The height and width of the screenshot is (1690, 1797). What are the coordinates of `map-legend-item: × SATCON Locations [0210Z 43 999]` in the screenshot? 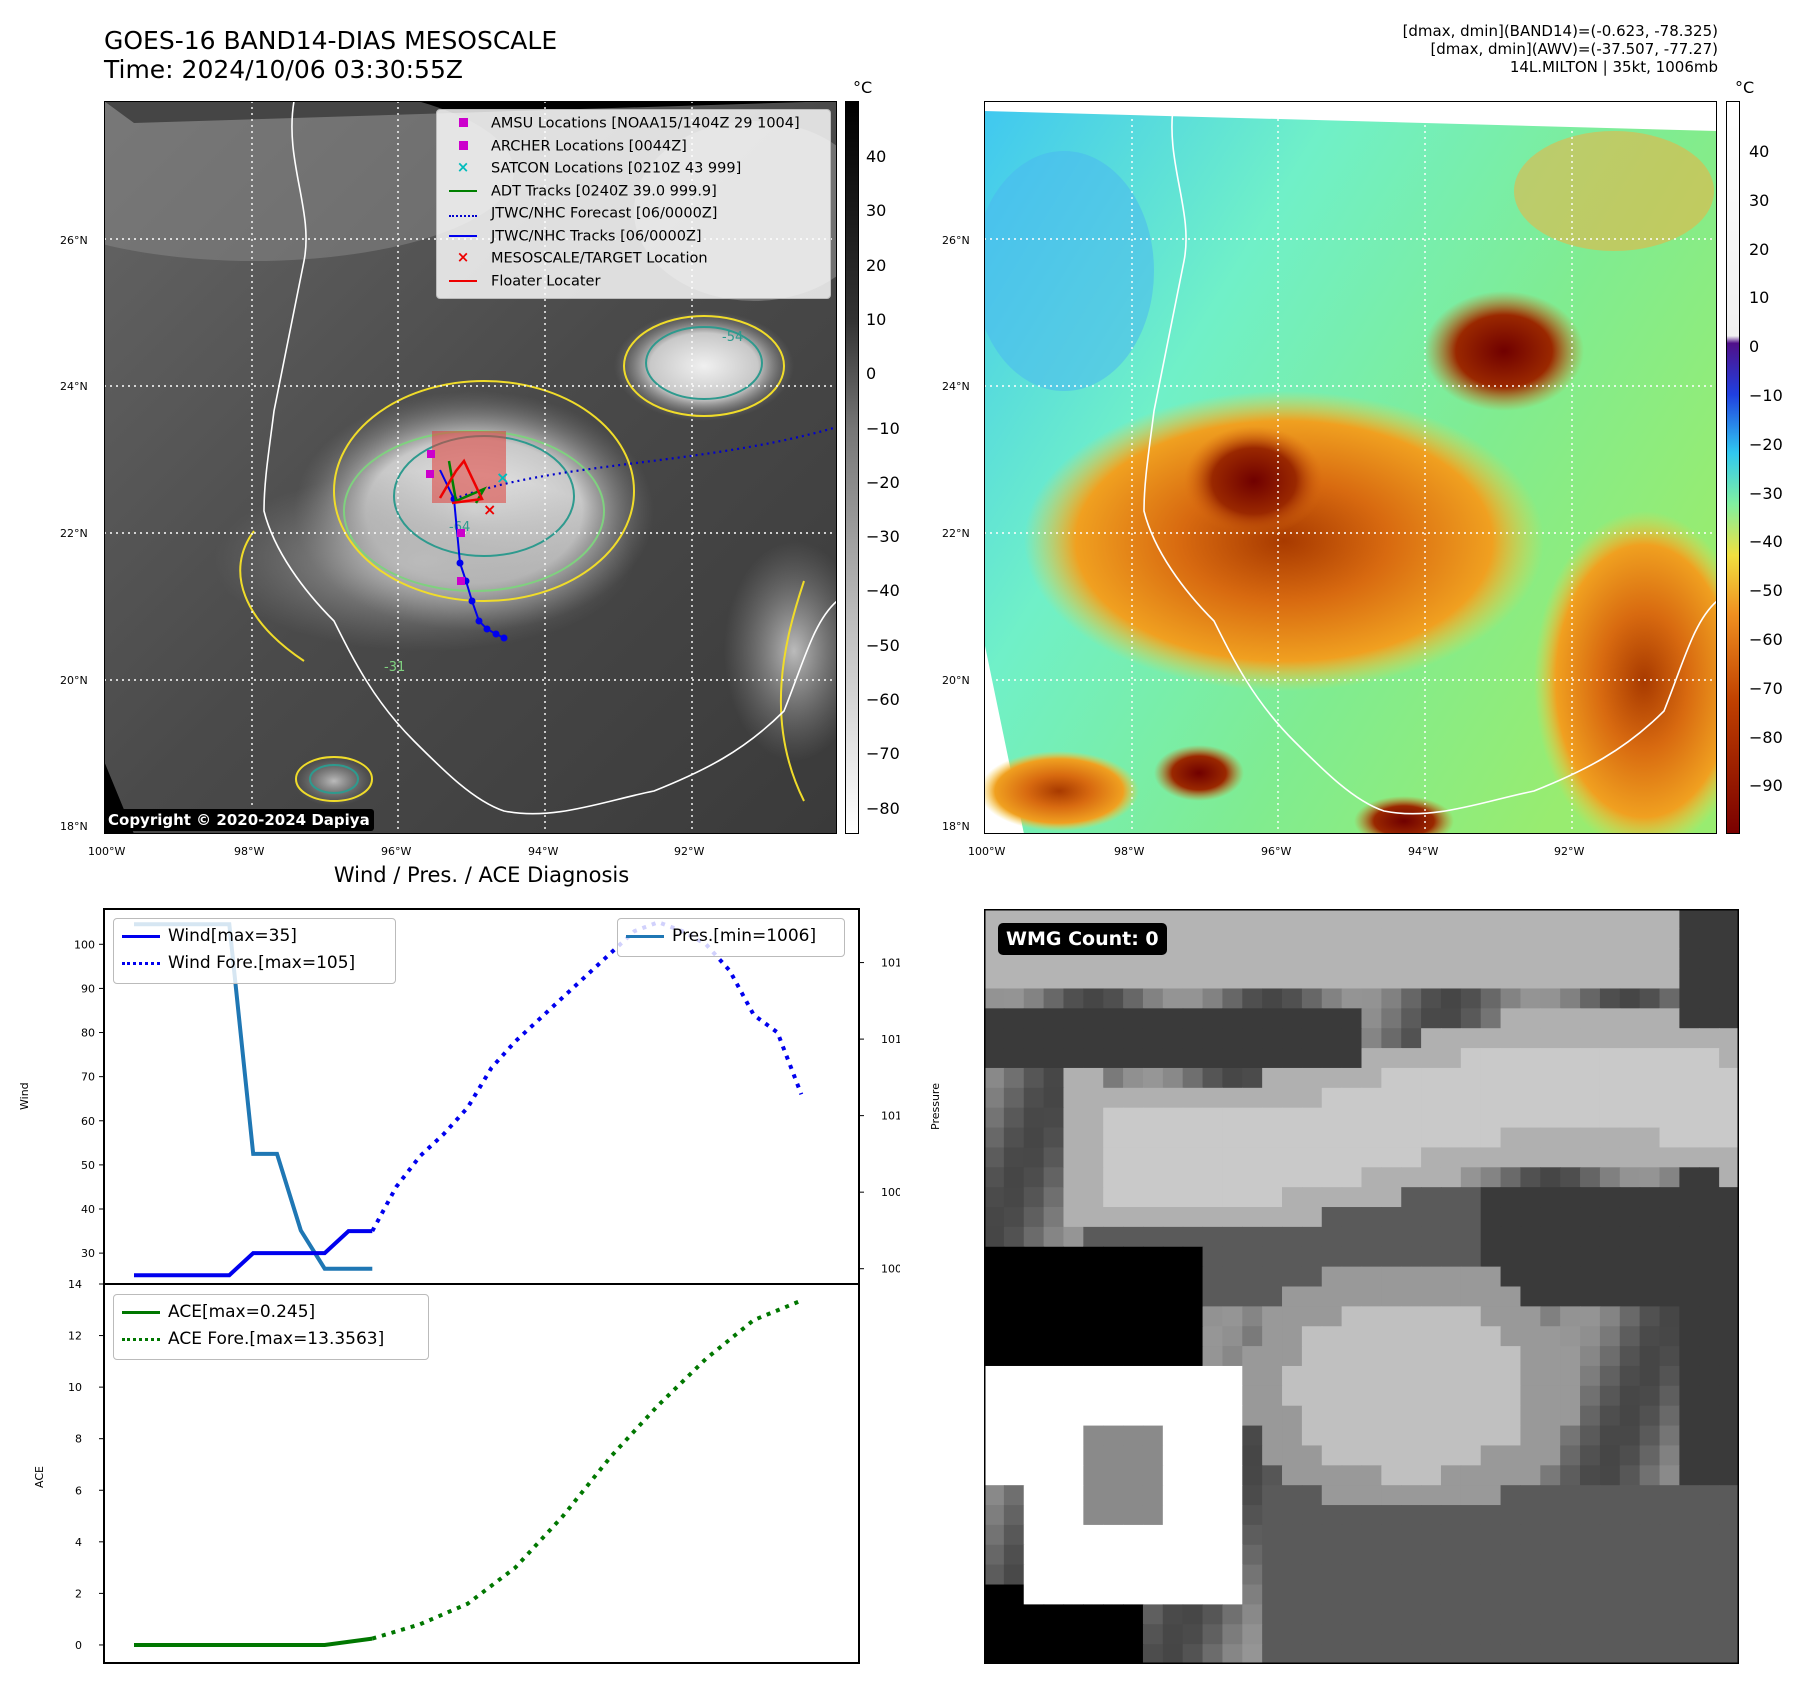 It's located at (639, 168).